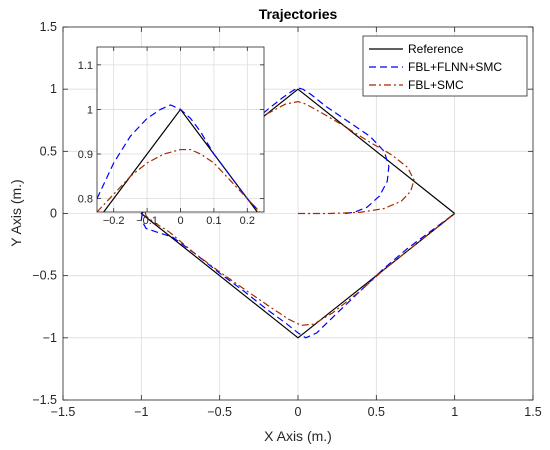  I want to click on inset-y-tick-label: 0.8, so click(85, 200).